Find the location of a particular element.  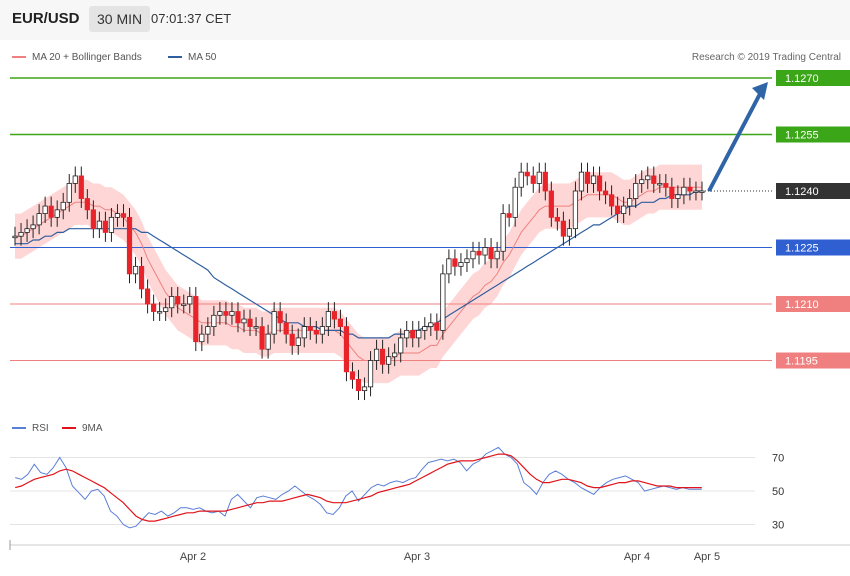

last-price-tag is located at coordinates (813, 191).